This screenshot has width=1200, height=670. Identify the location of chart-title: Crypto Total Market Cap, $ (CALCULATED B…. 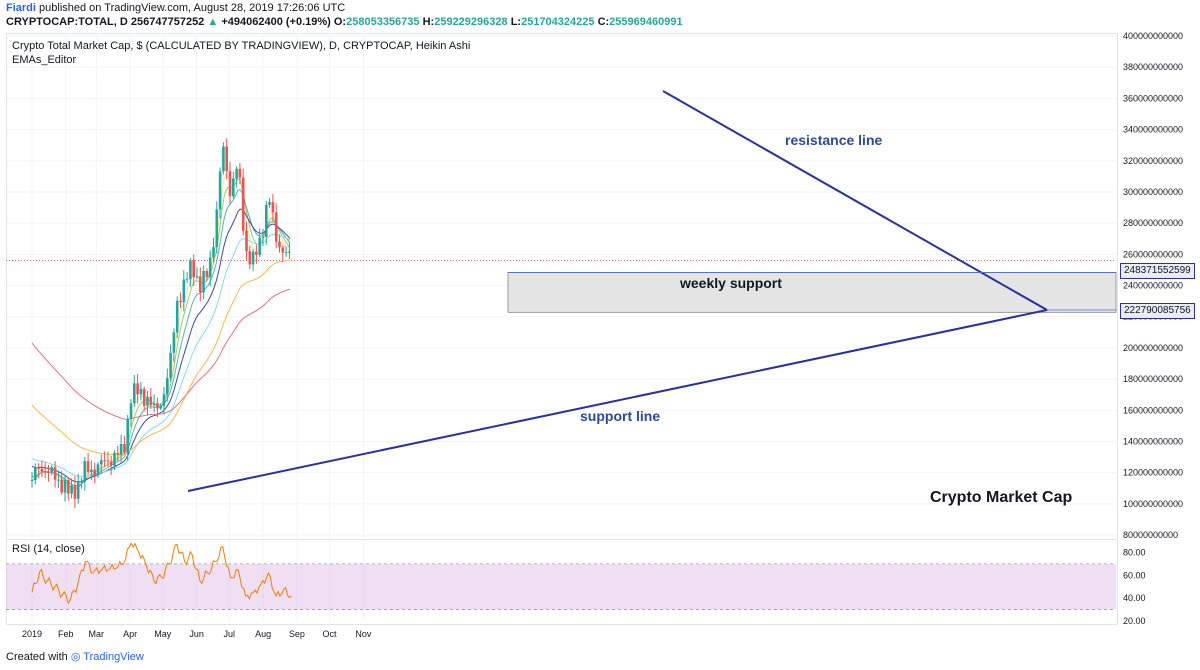
(241, 46).